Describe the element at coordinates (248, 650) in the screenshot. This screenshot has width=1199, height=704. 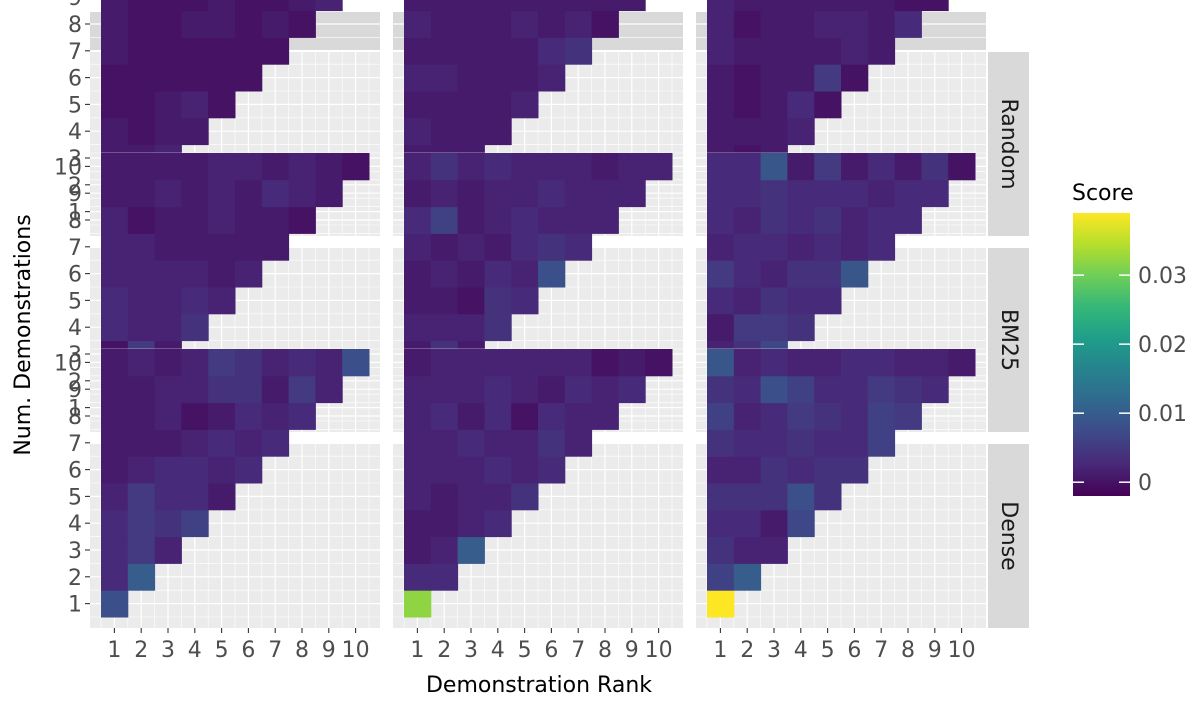
I see `x-tick-label: 6` at that location.